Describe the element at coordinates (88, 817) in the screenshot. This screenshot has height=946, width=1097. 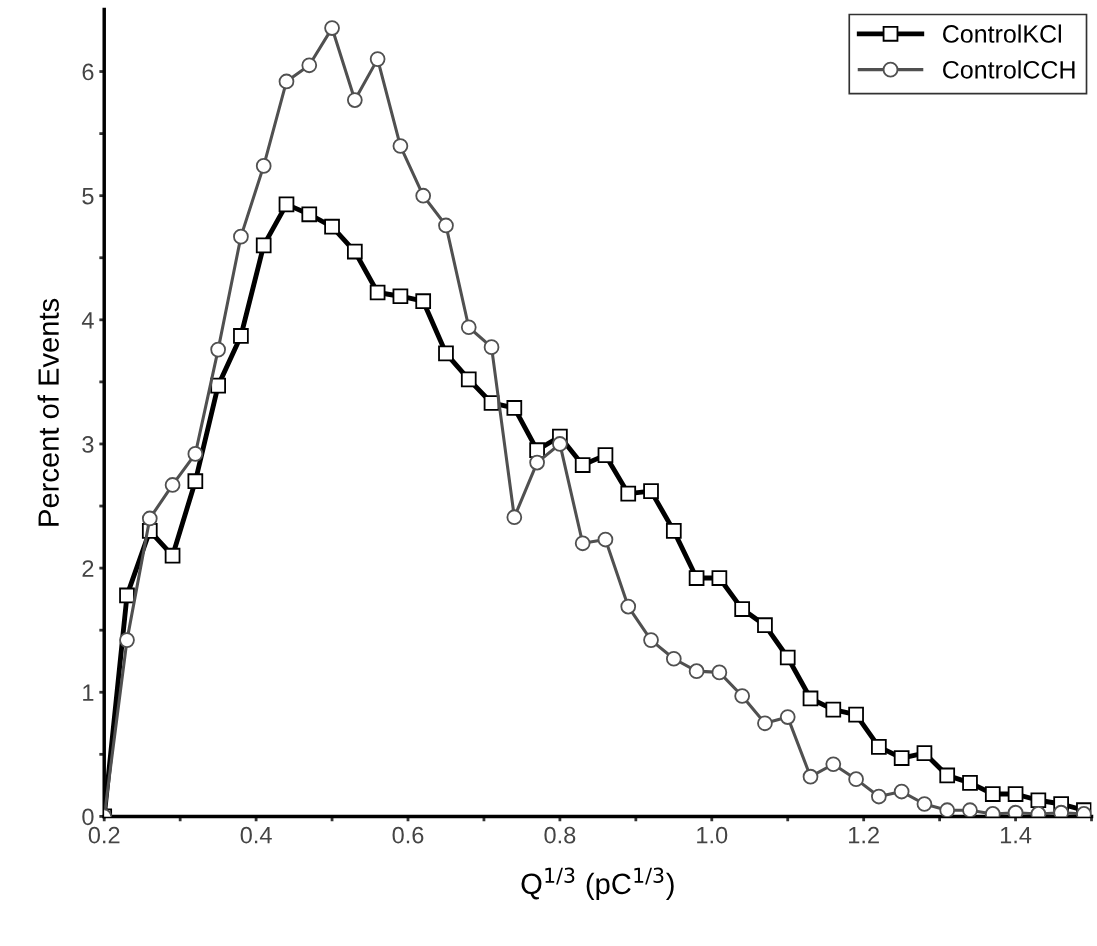
I see `y-tick-label: 0` at that location.